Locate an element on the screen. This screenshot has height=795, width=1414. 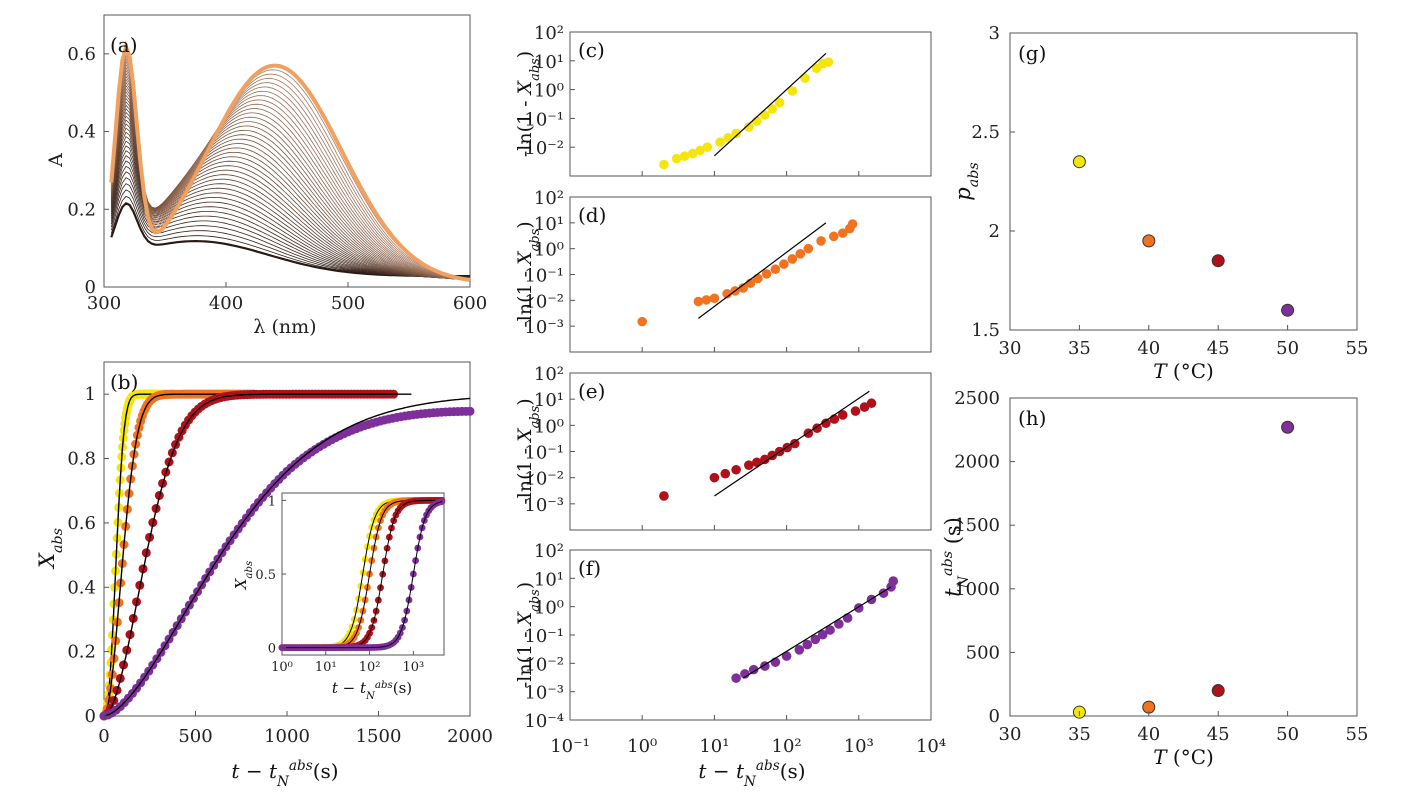
y-tick-label: 2000 is located at coordinates (977, 462).